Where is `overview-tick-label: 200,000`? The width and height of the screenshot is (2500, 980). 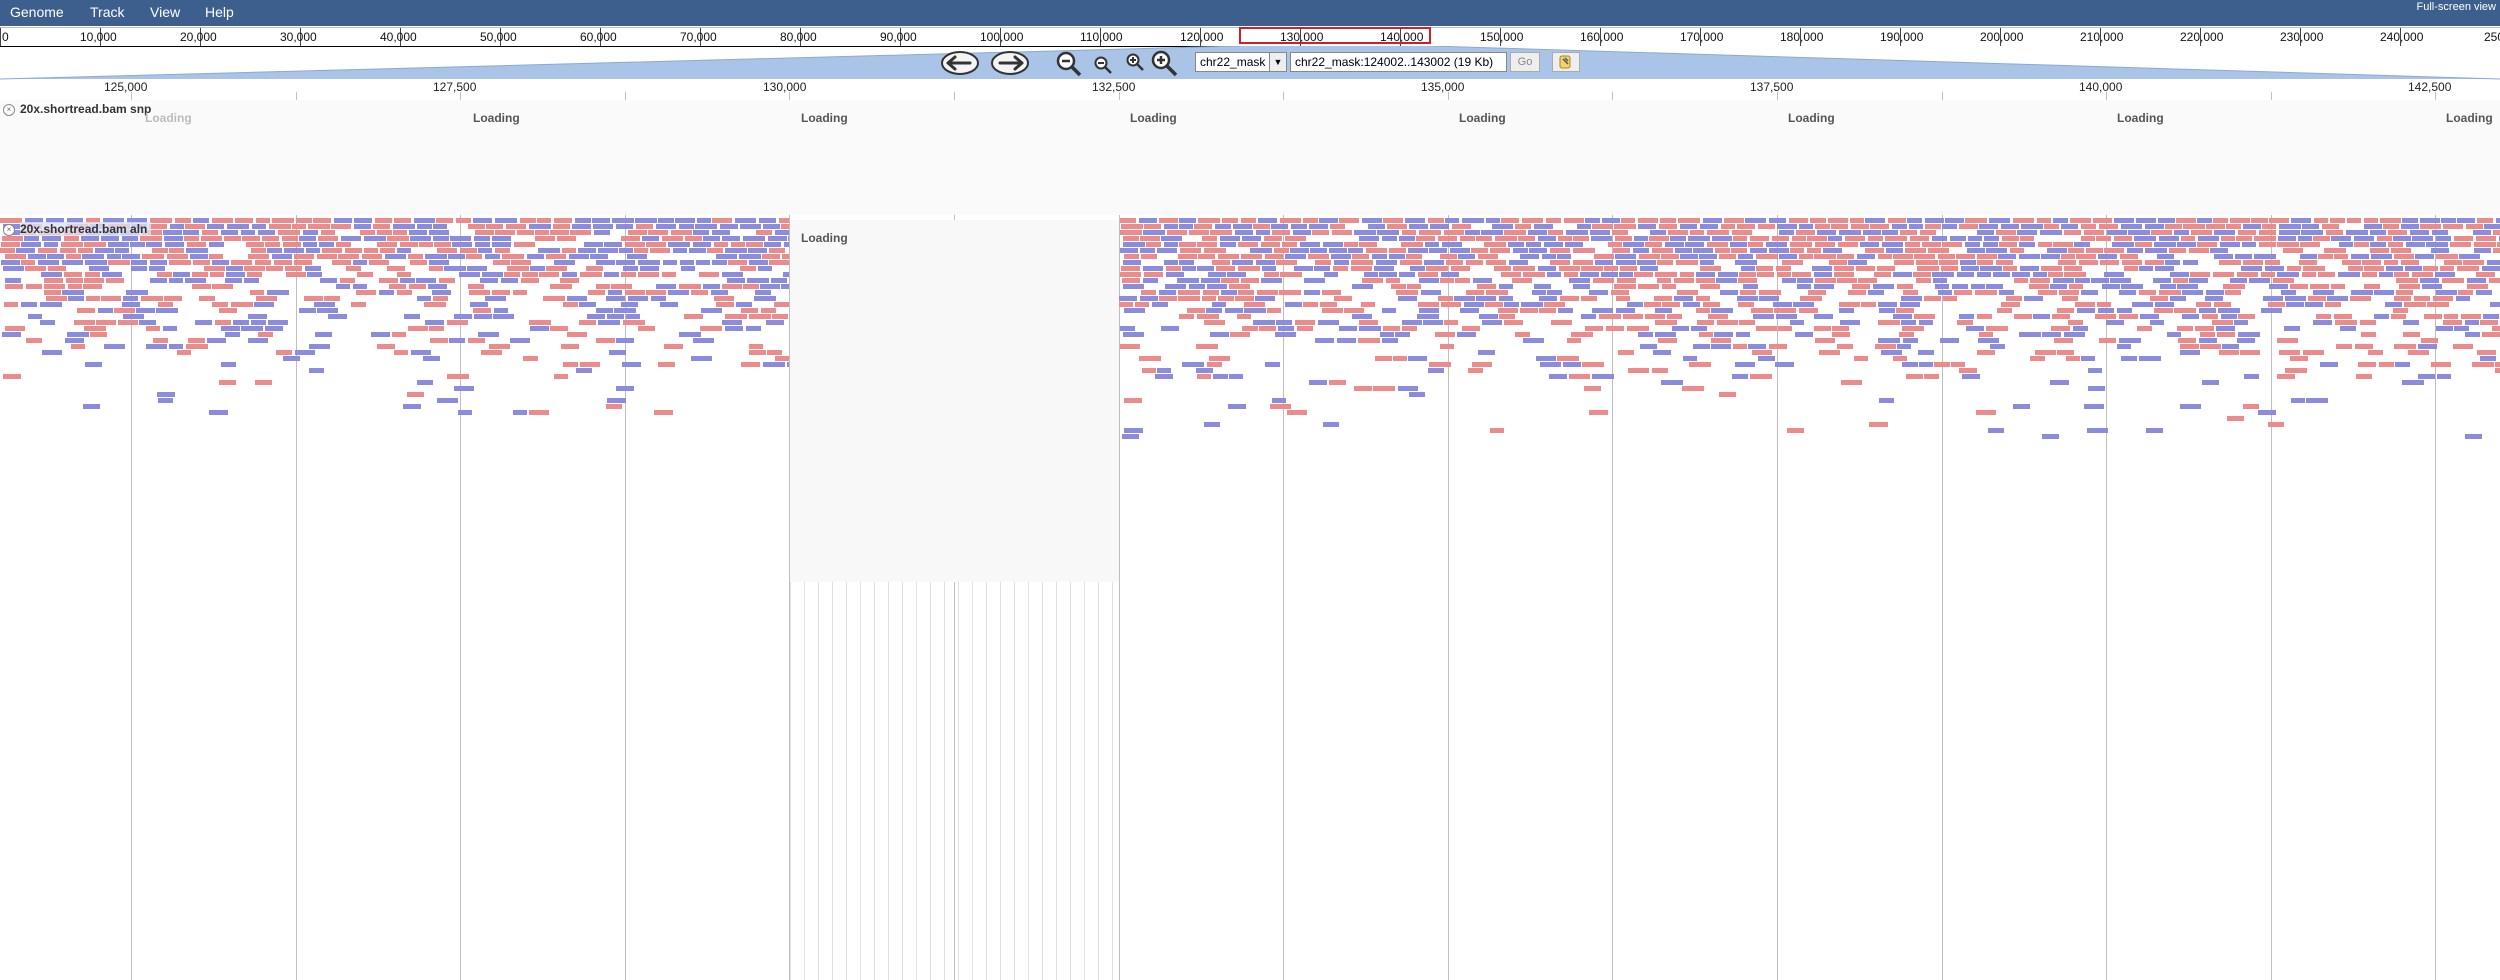
overview-tick-label: 200,000 is located at coordinates (2002, 37).